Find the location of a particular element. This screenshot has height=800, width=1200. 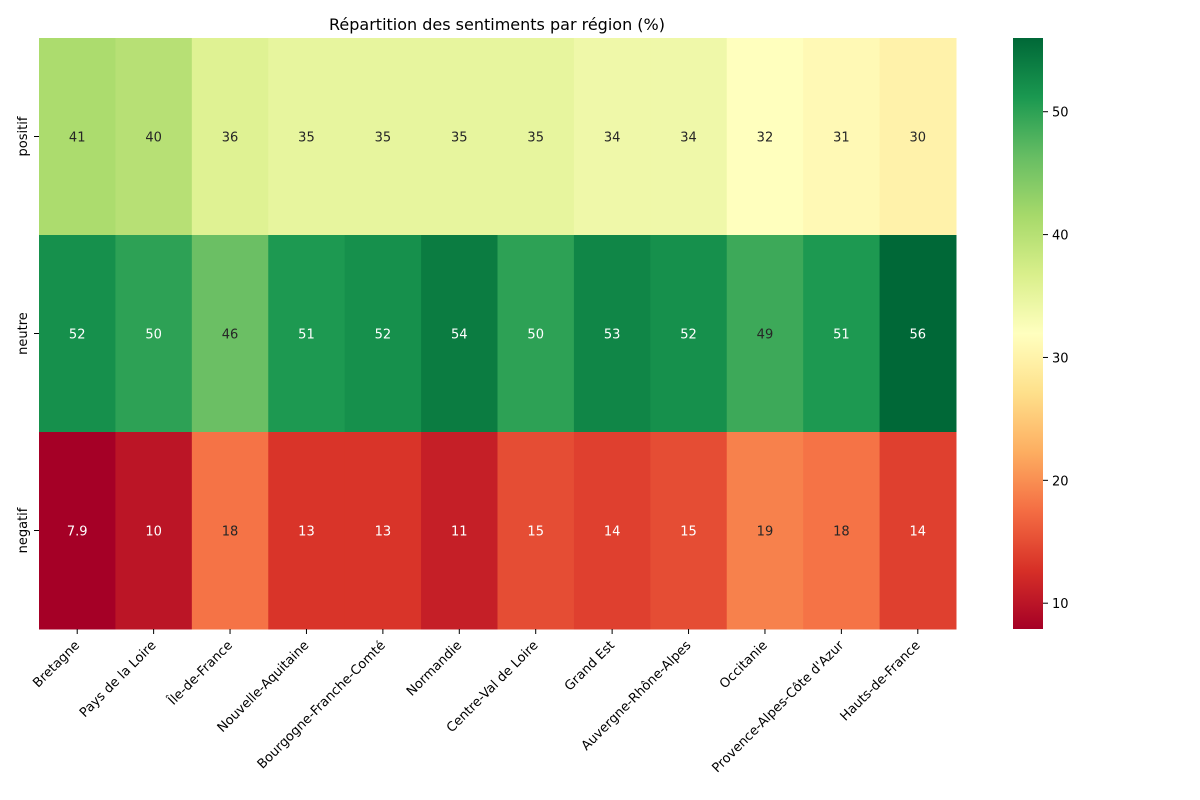

y-tick-label: positif is located at coordinates (23, 136).